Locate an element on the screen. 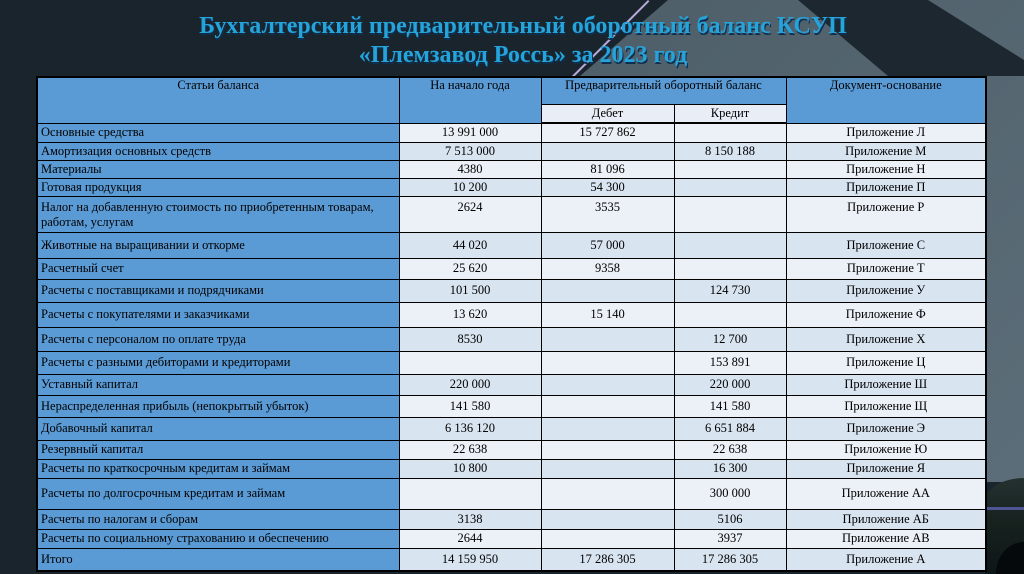 This screenshot has height=574, width=1024. row-name-cell: Уставный капитал is located at coordinates (218, 384).